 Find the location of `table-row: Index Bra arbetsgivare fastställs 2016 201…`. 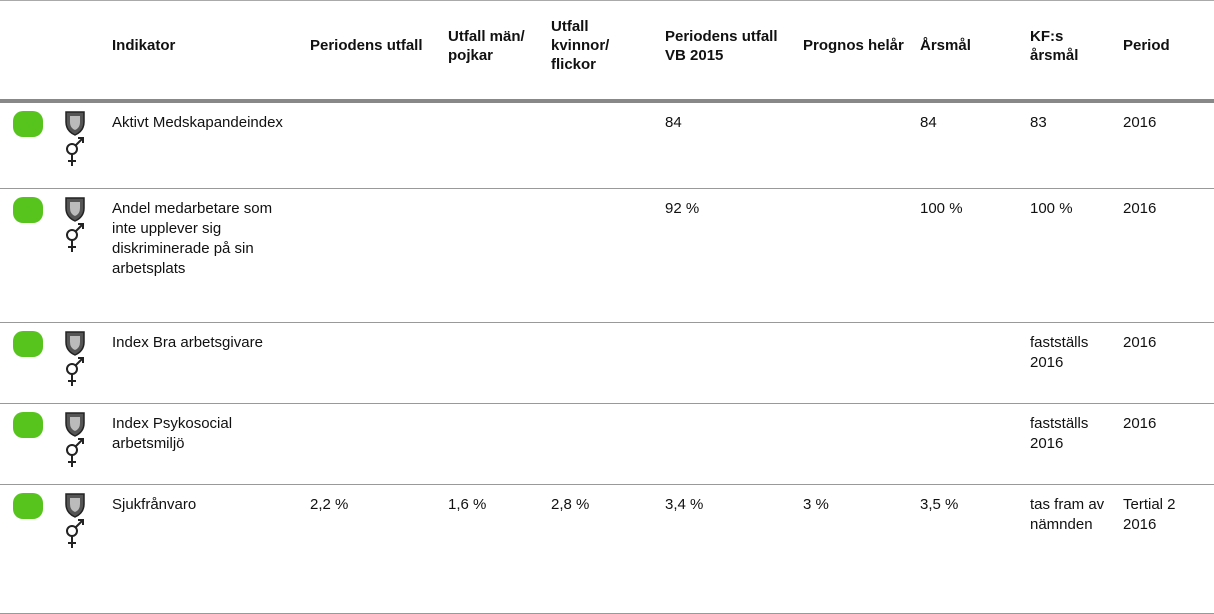

table-row: Index Bra arbetsgivare fastställs 2016 201… is located at coordinates (607, 363).